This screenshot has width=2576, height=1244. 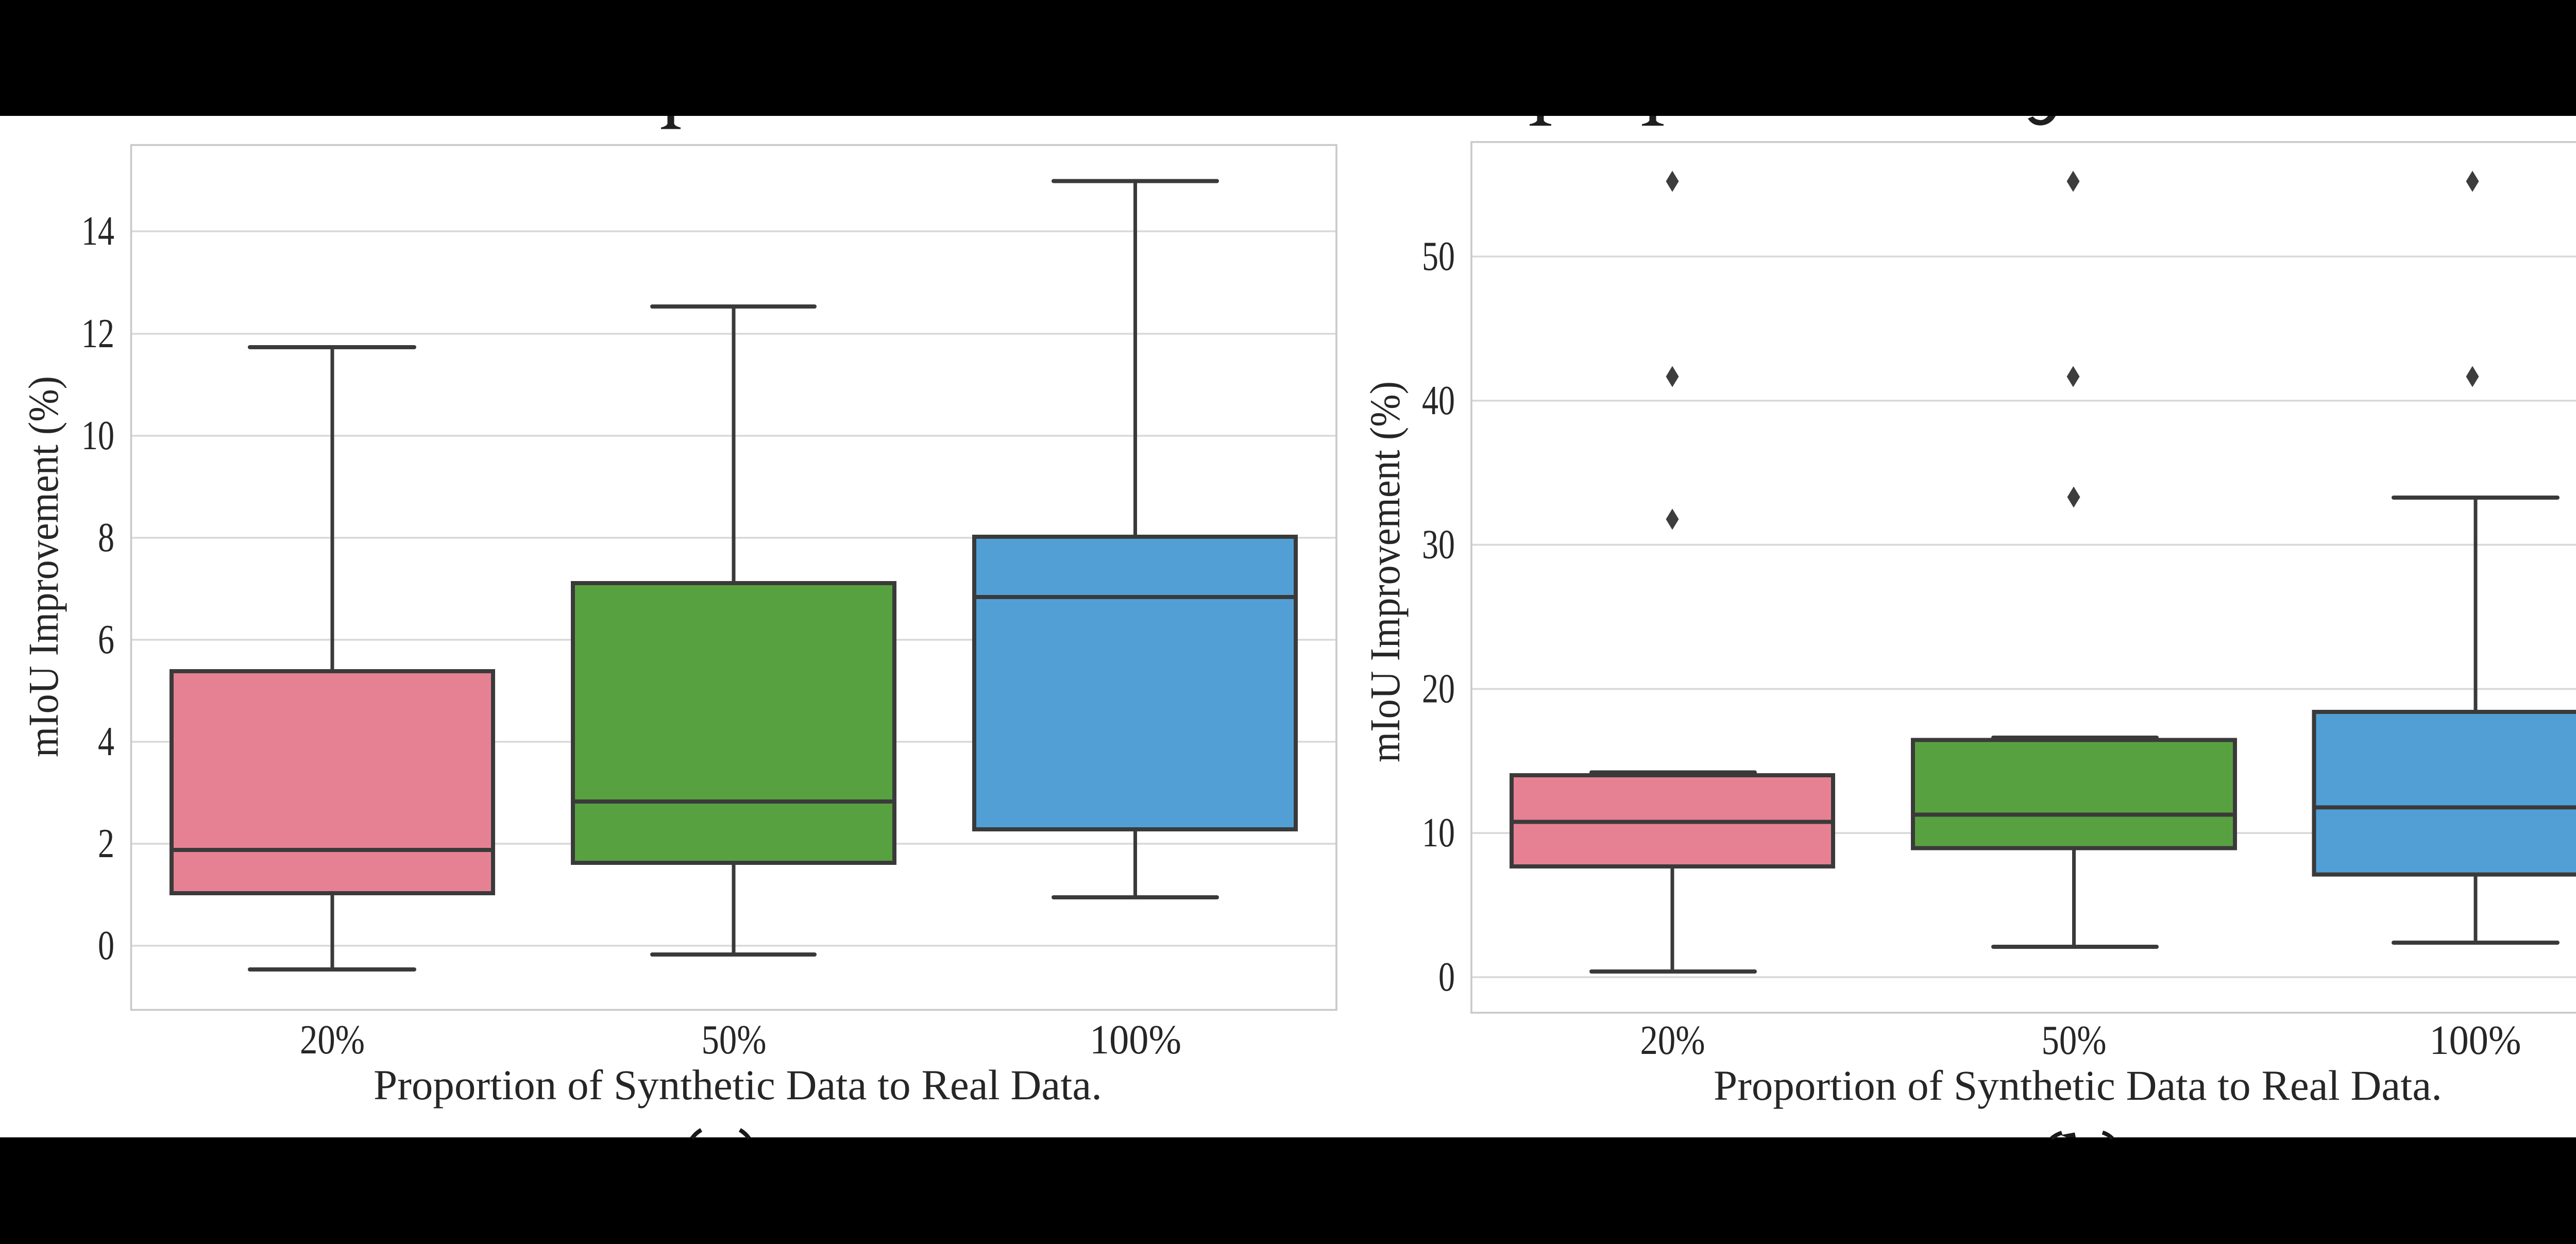 What do you see at coordinates (1438, 688) in the screenshot?
I see `svg-text: 20` at bounding box center [1438, 688].